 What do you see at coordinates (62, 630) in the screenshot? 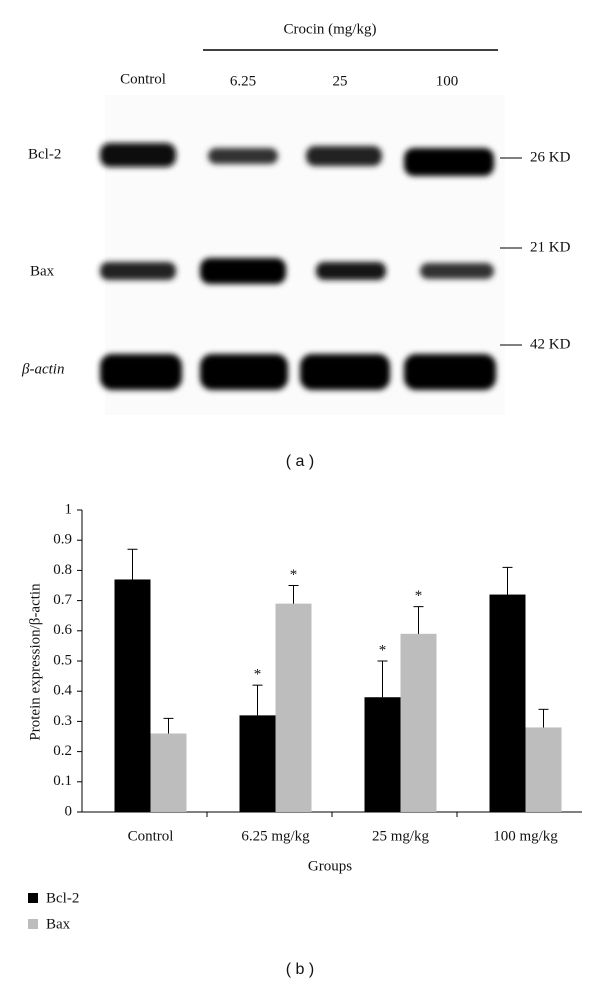
I see `y-tick-label: 0.6` at bounding box center [62, 630].